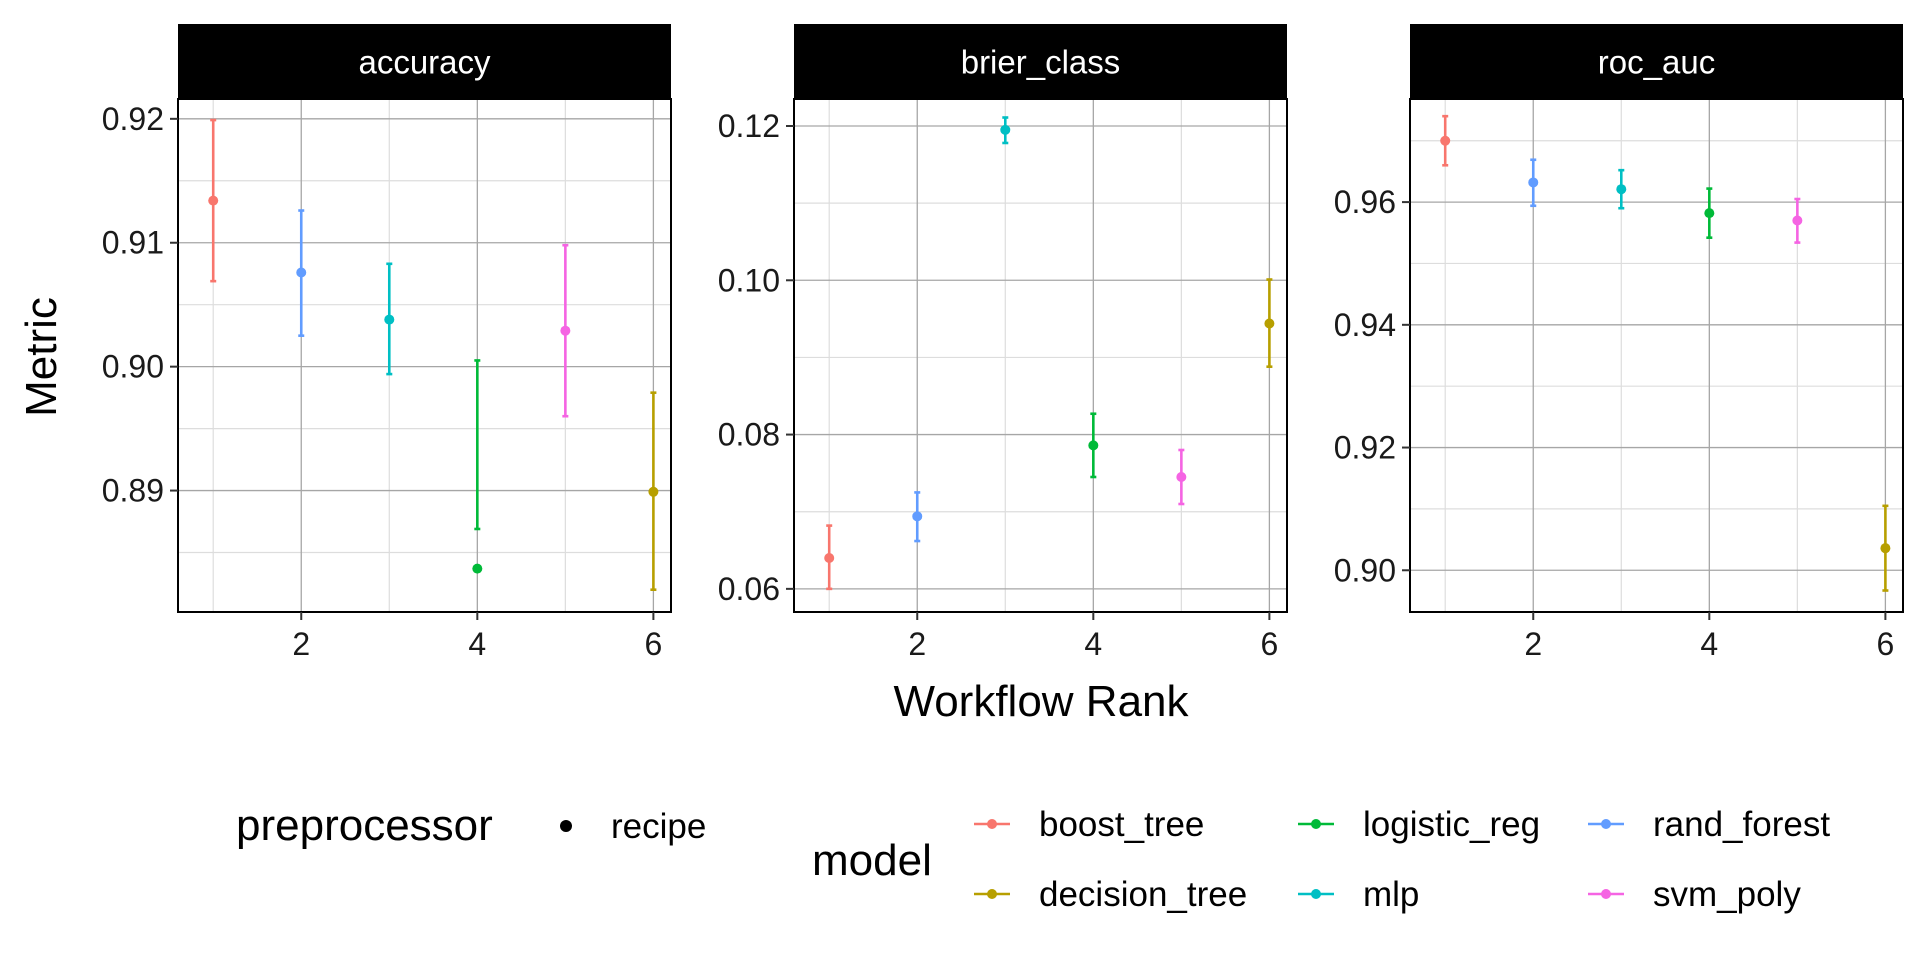  I want to click on strip-accuracy, so click(424, 61).